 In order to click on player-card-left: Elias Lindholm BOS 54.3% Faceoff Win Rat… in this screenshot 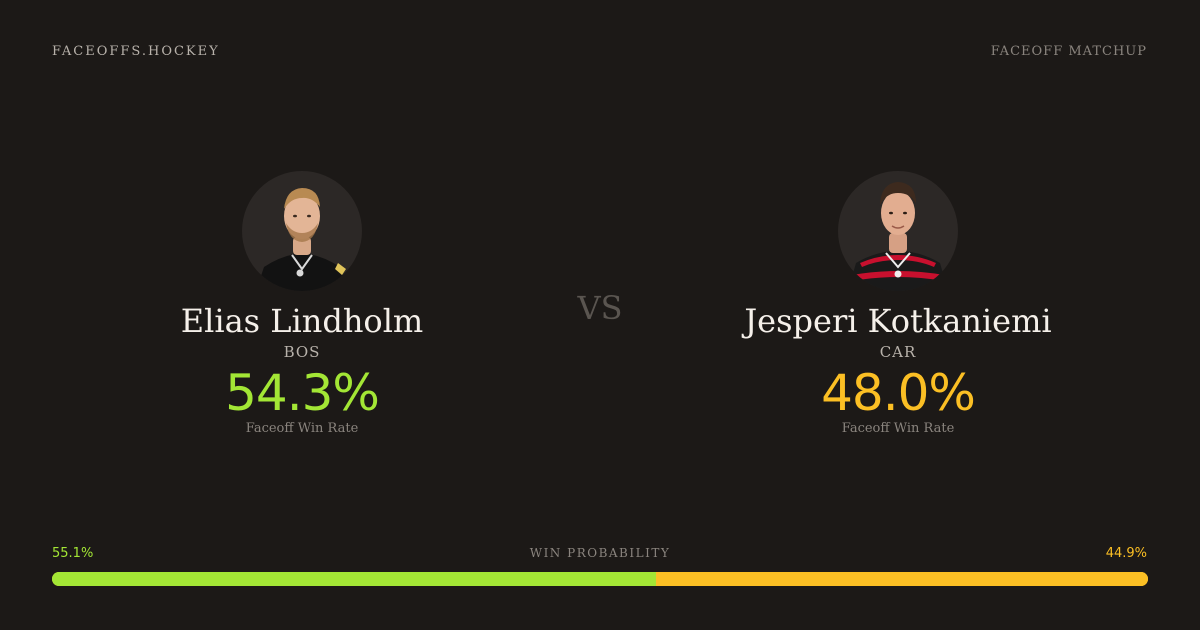, I will do `click(302, 303)`.